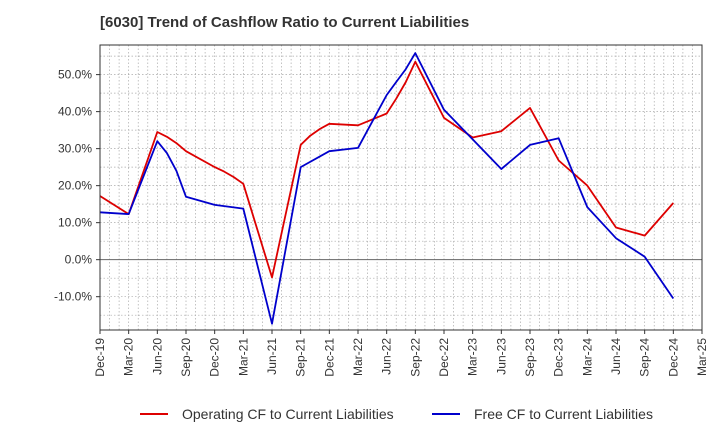 This screenshot has width=720, height=440. Describe the element at coordinates (157, 356) in the screenshot. I see `x-tick-label: Jun-20` at that location.